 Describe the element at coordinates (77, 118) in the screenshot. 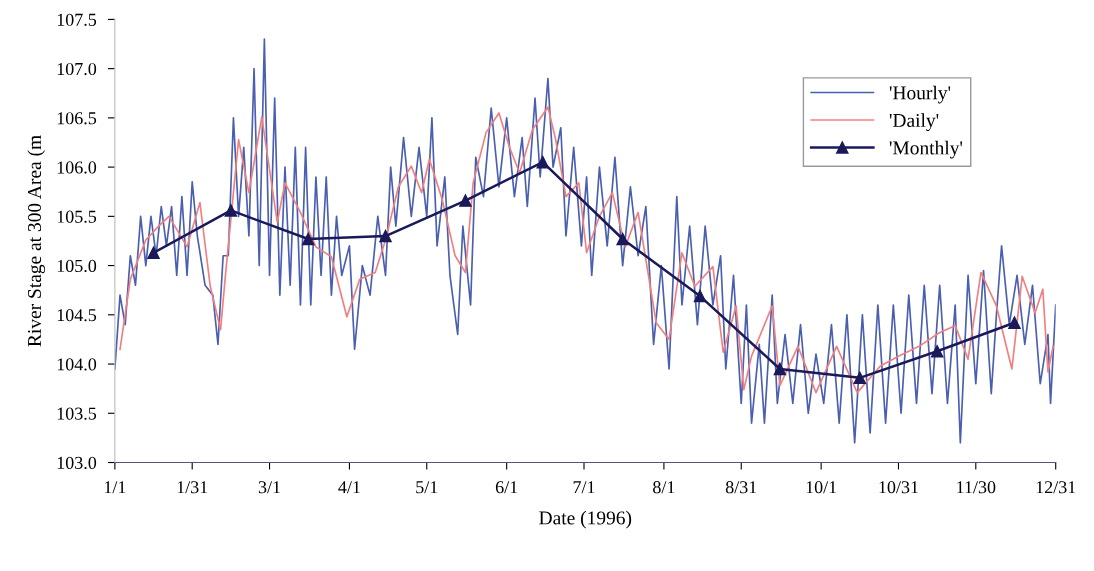

I see `y-tick-label: 106.5` at that location.